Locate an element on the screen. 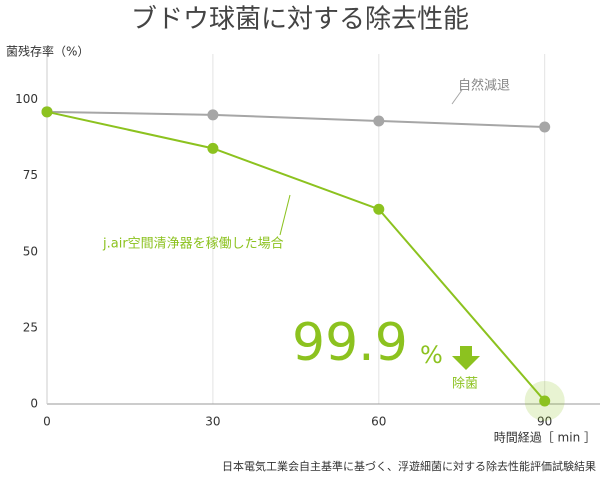 This screenshot has width=600, height=478. down-arrow is located at coordinates (466, 358).